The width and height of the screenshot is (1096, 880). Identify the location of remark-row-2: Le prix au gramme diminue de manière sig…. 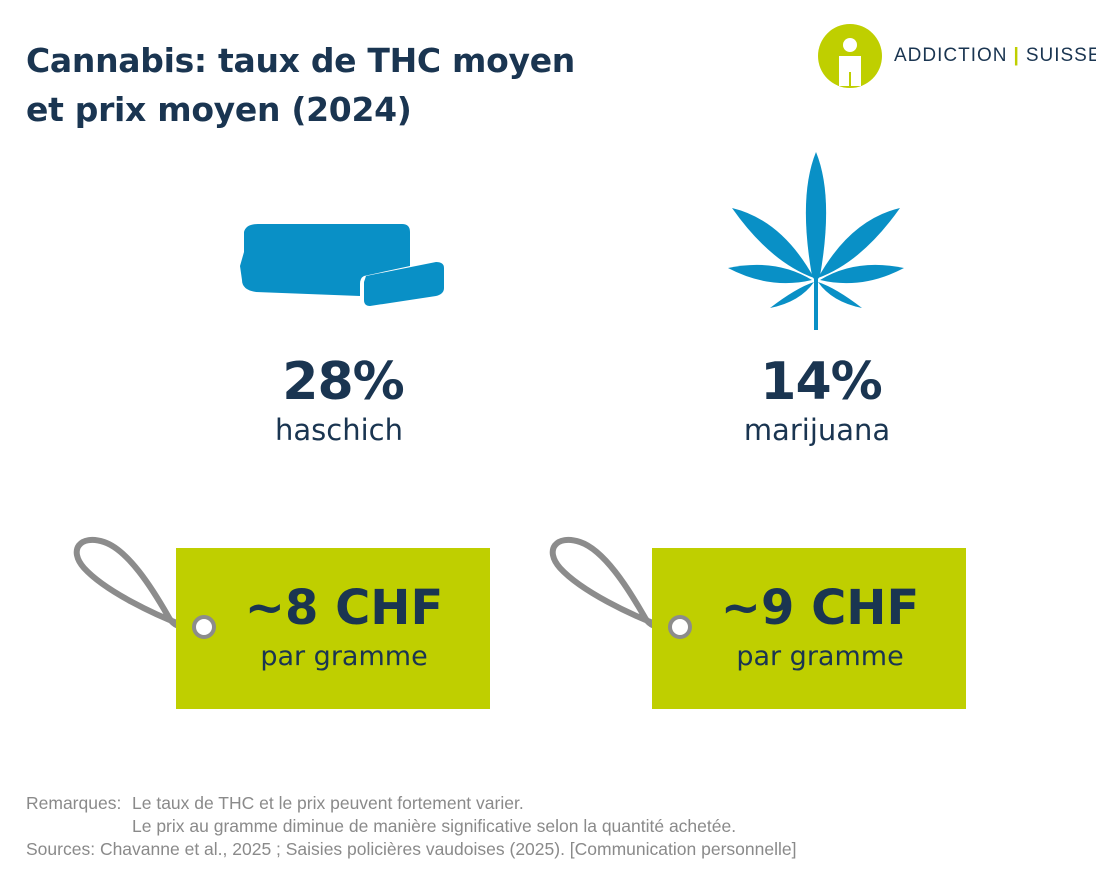
(411, 826).